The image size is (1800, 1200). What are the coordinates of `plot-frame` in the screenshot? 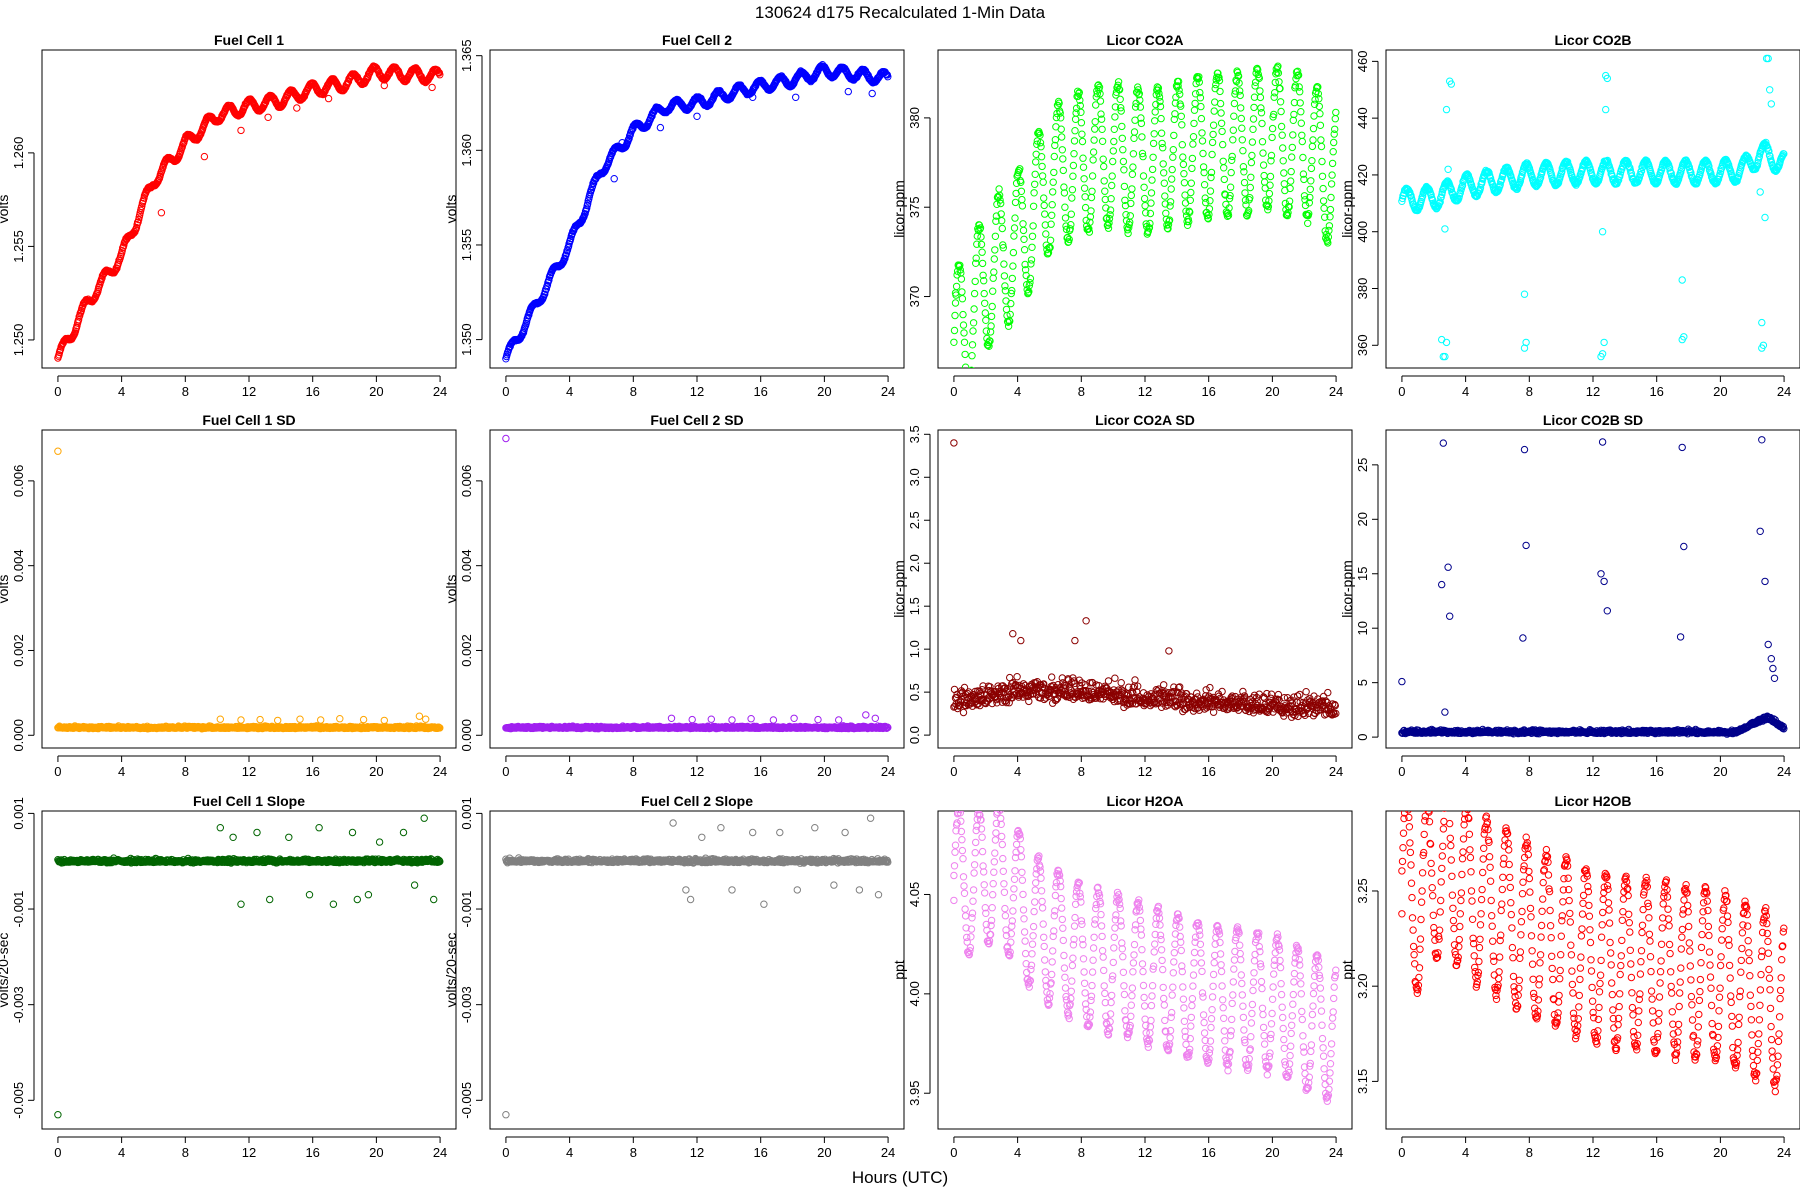 It's located at (1145, 589).